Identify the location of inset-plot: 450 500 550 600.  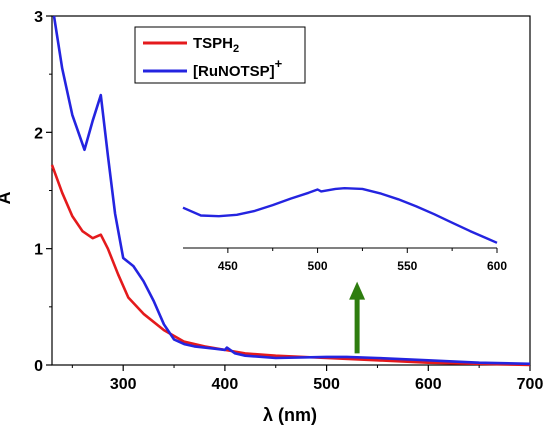
(344, 229).